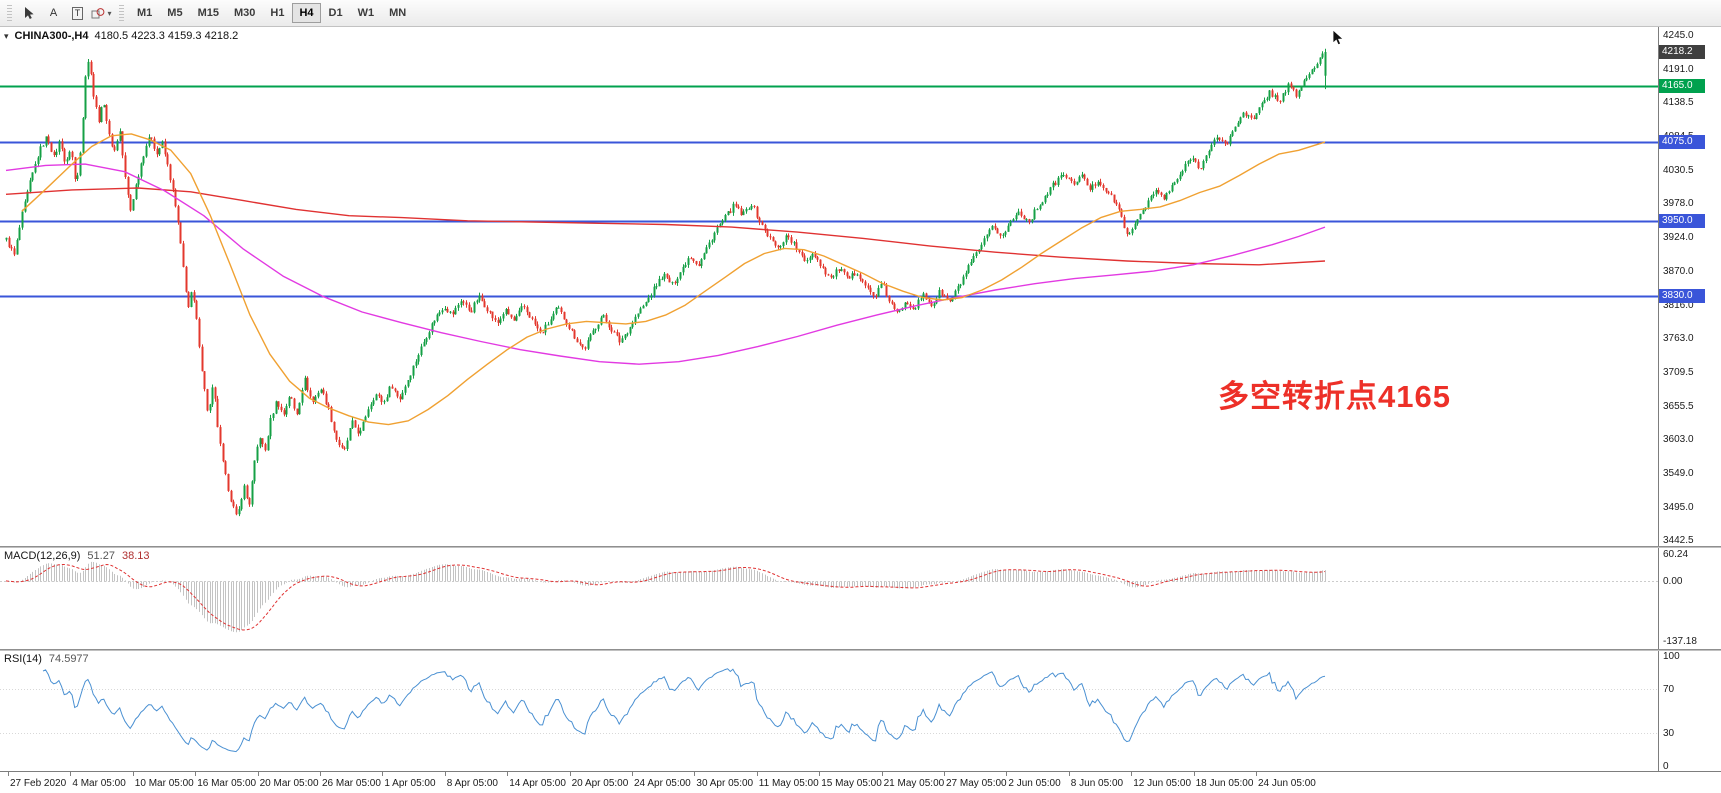 The height and width of the screenshot is (793, 1721). Describe the element at coordinates (1682, 52) in the screenshot. I see `last-price-badge: 4218.2` at that location.